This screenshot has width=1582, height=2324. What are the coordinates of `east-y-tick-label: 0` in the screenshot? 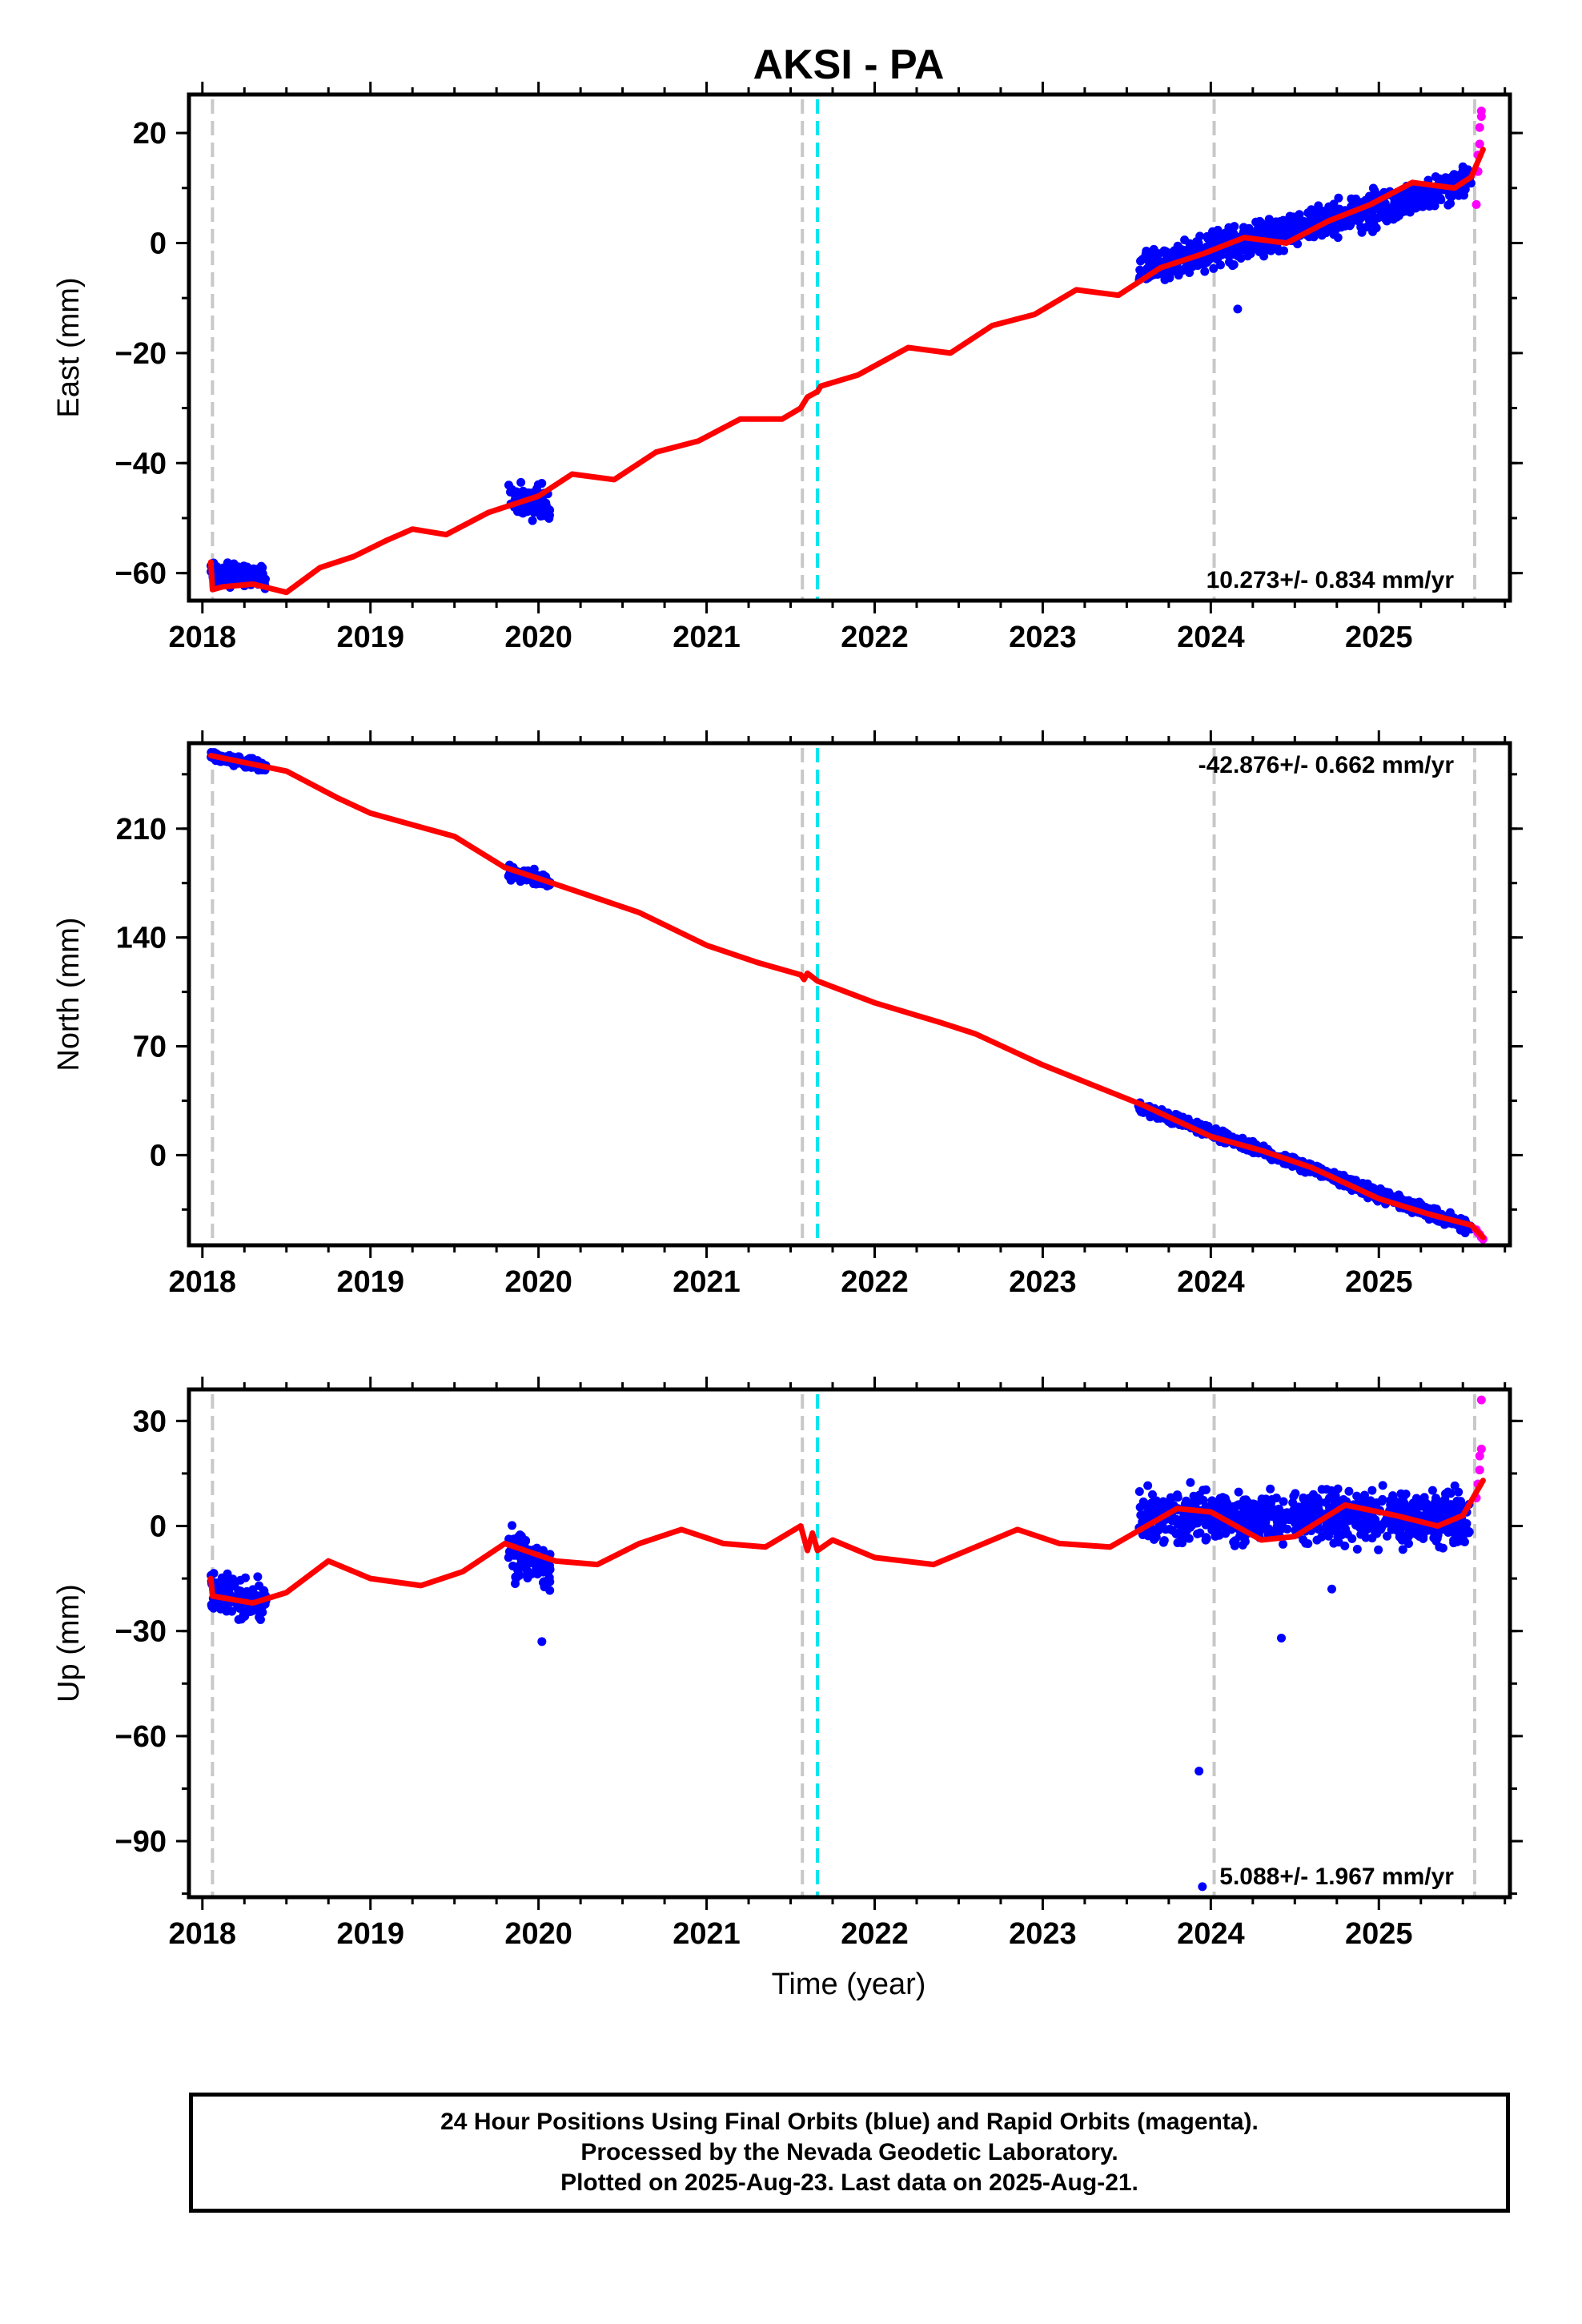 It's located at (158, 243).